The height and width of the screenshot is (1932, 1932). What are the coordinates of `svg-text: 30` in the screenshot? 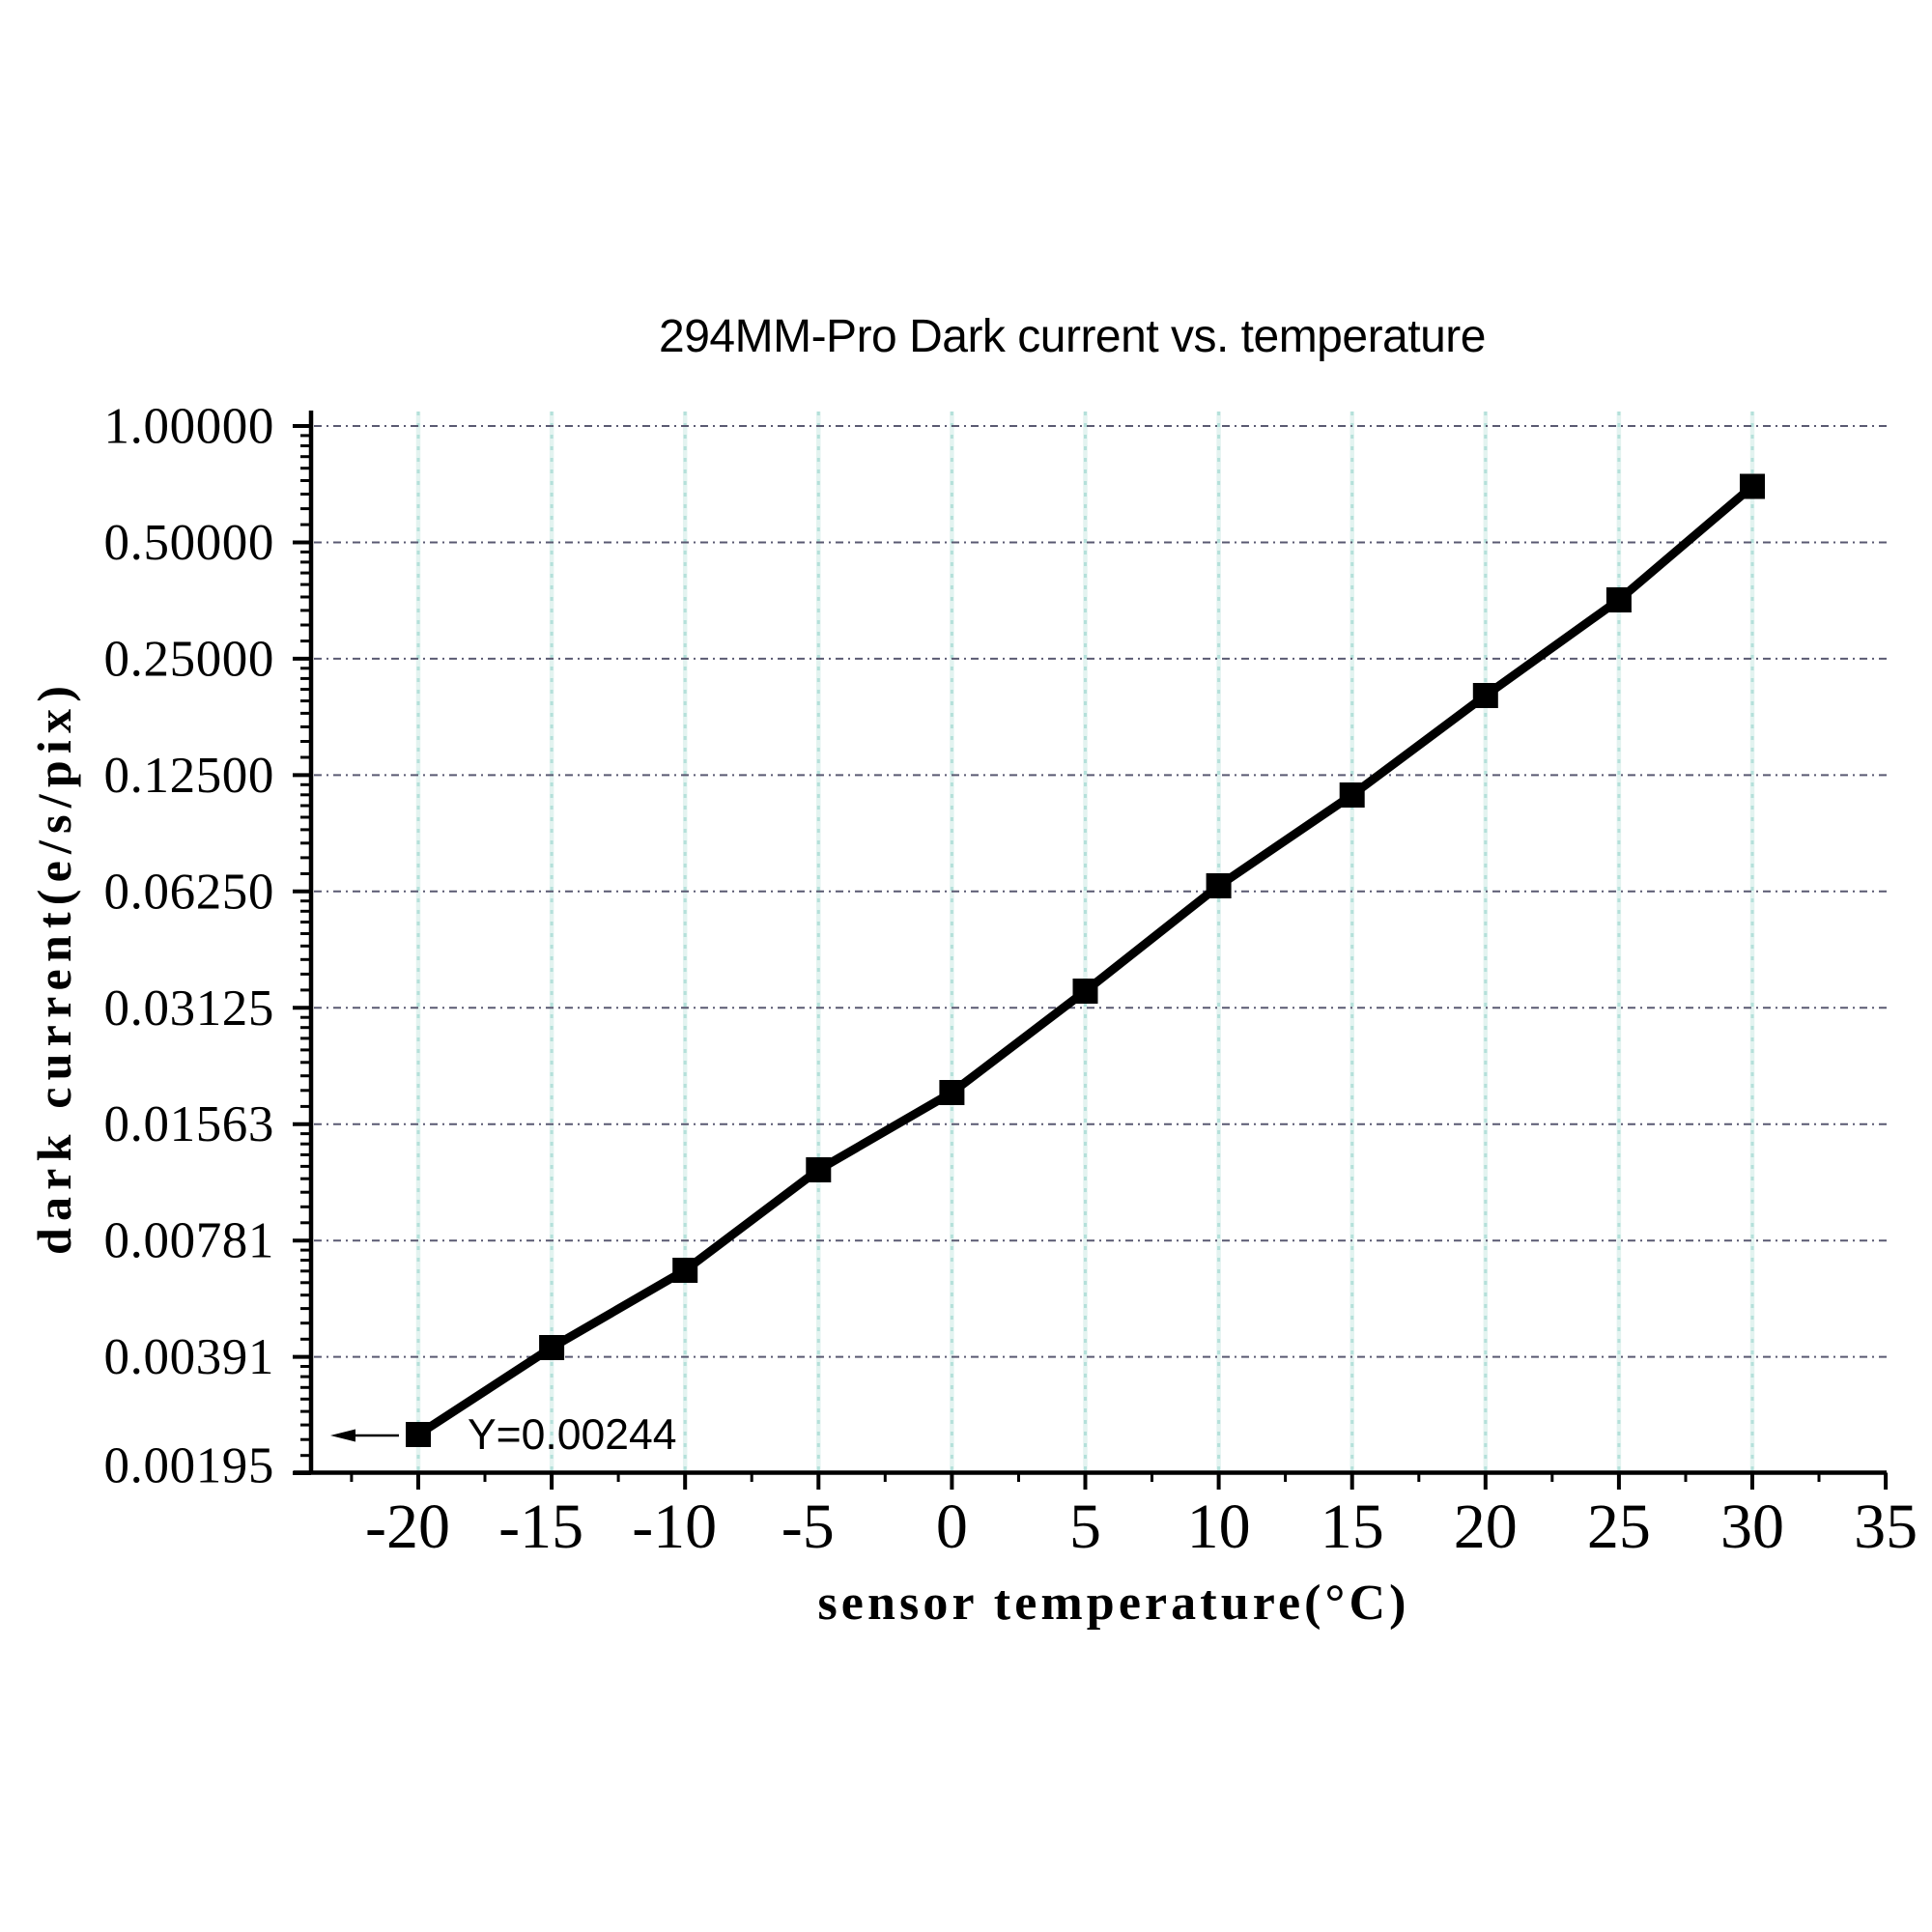 It's located at (1752, 1527).